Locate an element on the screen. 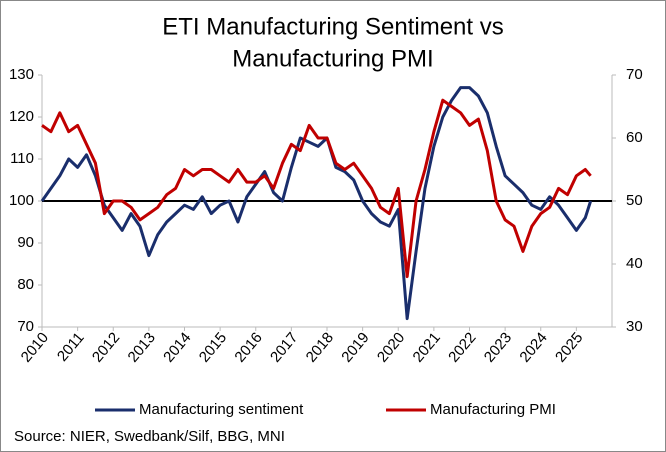 The height and width of the screenshot is (452, 666). source: Source: NIER, Swedbank/Silf, BBG, MNI is located at coordinates (149, 436).